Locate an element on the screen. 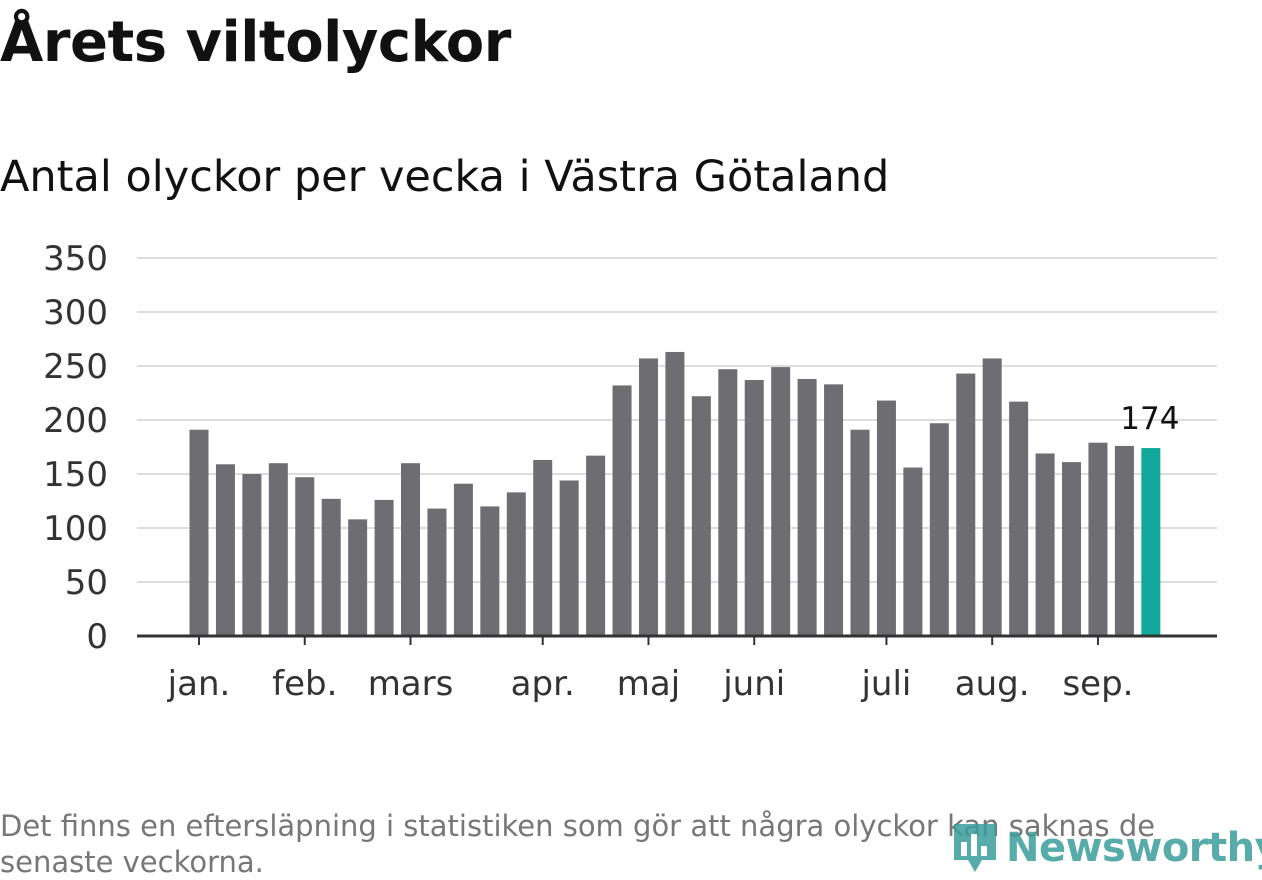 This screenshot has width=1262, height=880. annotations: 174 is located at coordinates (1149, 419).